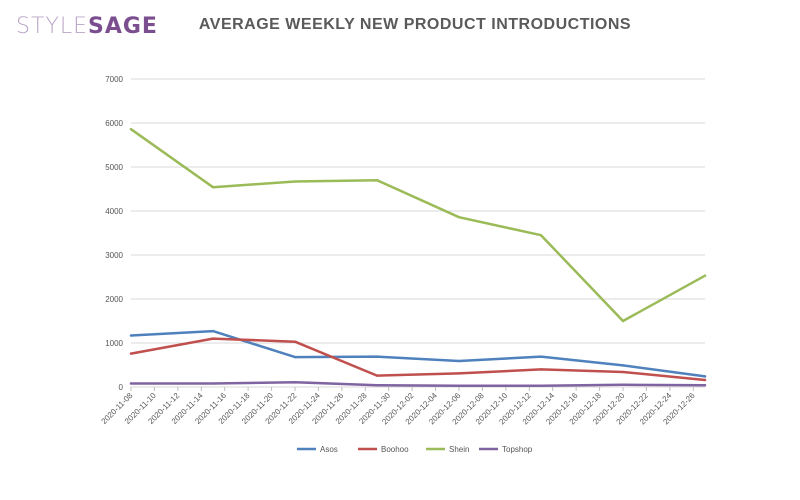  I want to click on brand-logo: STYLESAGE, so click(87, 26).